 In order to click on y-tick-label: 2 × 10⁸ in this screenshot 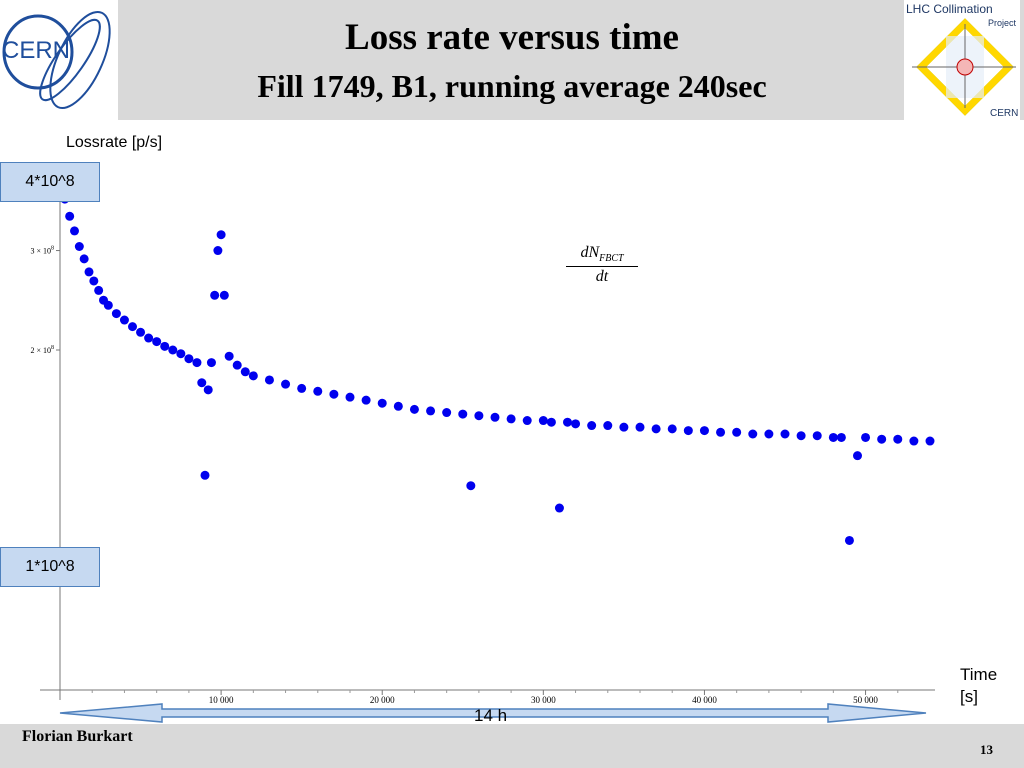, I will do `click(42, 350)`.